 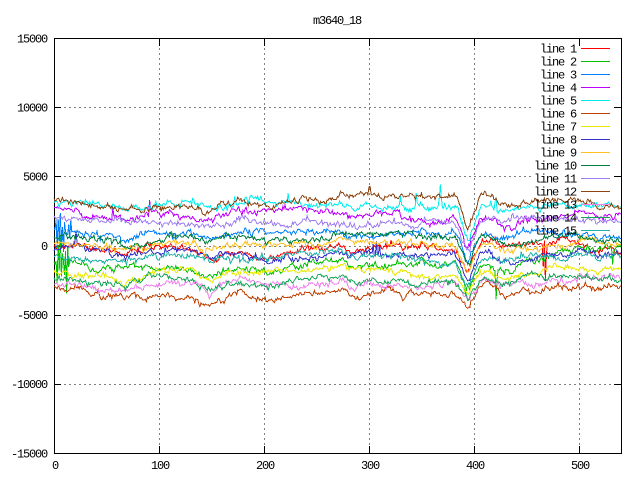 What do you see at coordinates (558, 114) in the screenshot?
I see `svg-text: line 6` at bounding box center [558, 114].